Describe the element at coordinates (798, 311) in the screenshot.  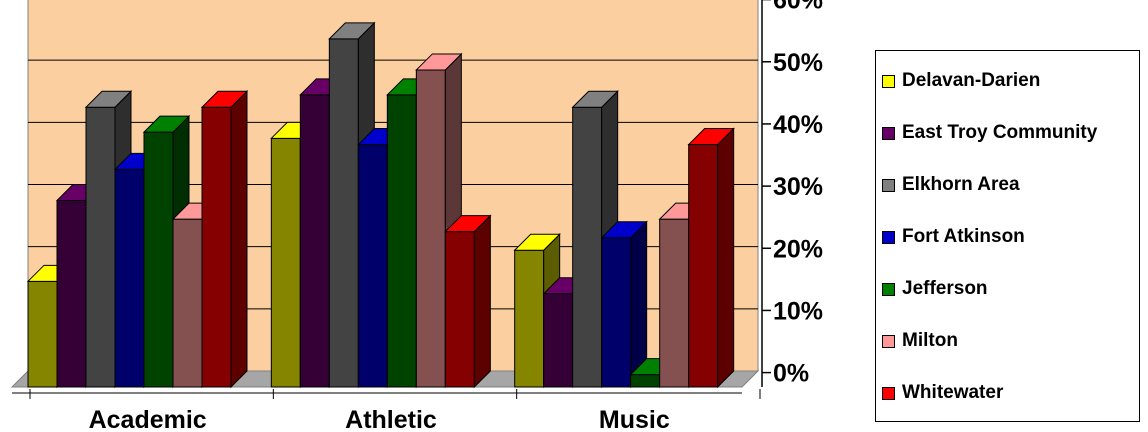
I see `value-tick-label: 10%` at that location.